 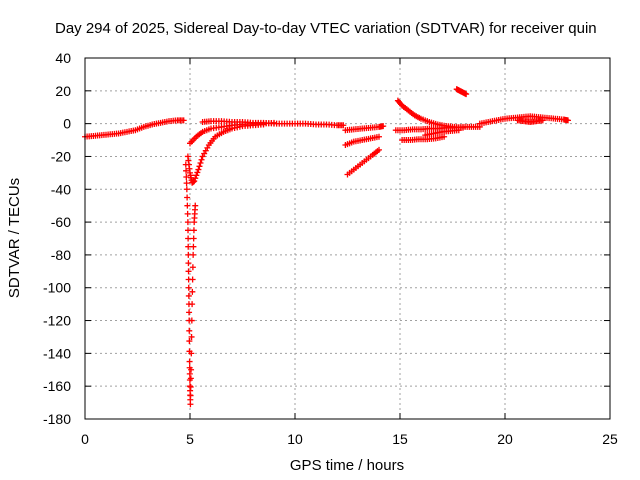 What do you see at coordinates (85, 439) in the screenshot?
I see `x-tick-label: 0` at bounding box center [85, 439].